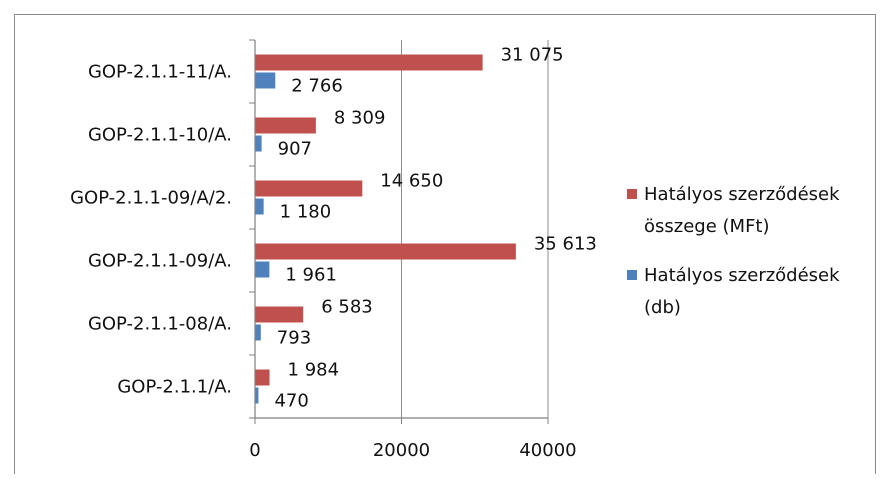 The image size is (892, 479). What do you see at coordinates (347, 307) in the screenshot?
I see `data-label-amount: 6 583` at bounding box center [347, 307].